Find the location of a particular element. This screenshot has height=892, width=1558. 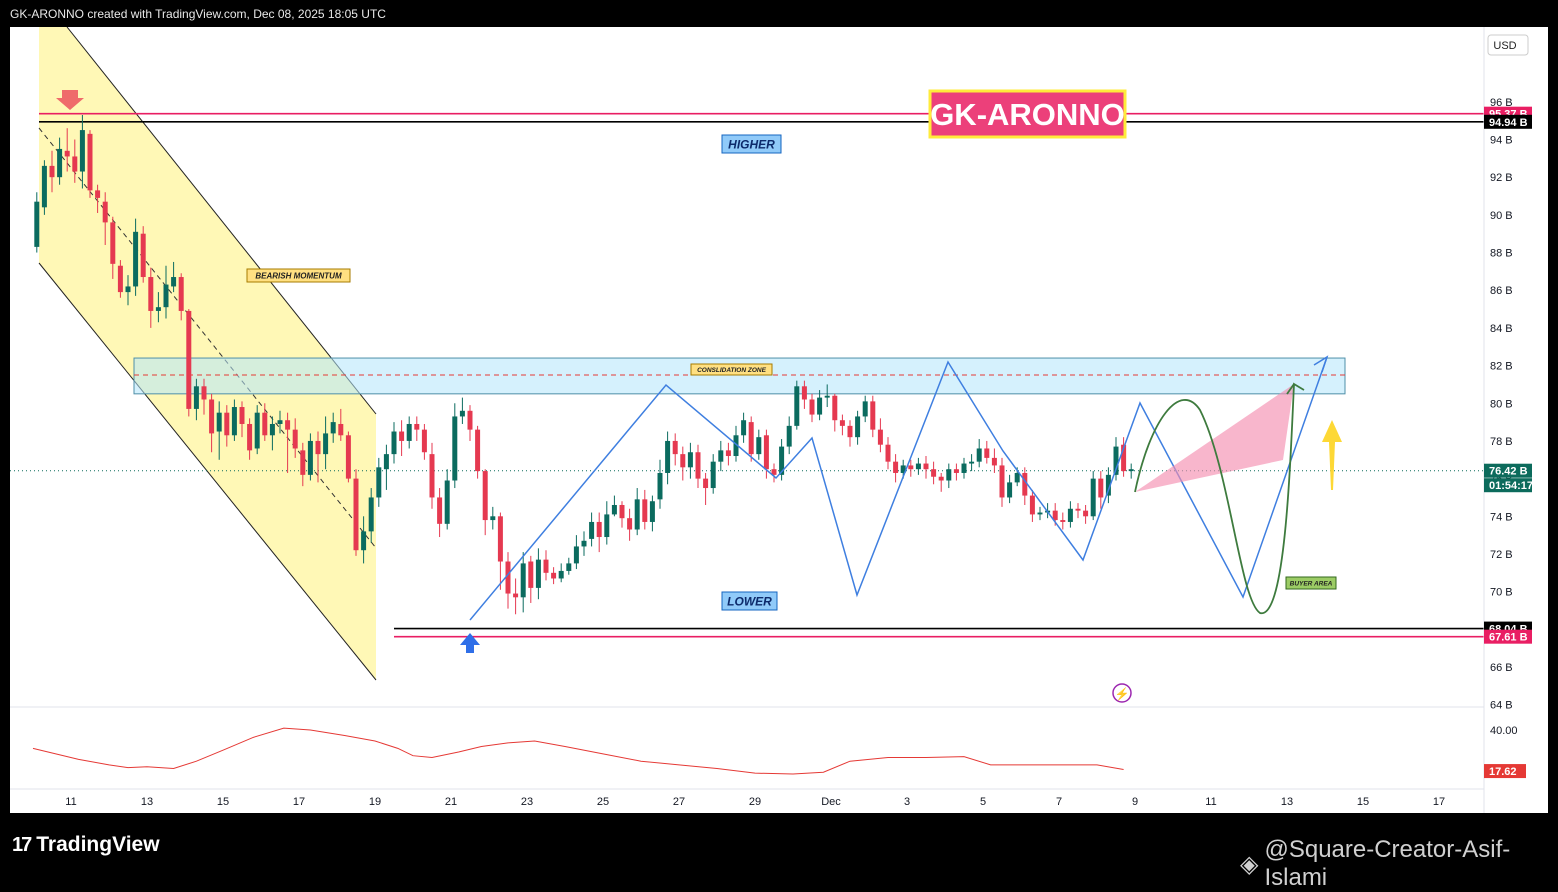

price-tick: 78 B is located at coordinates (1501, 442).